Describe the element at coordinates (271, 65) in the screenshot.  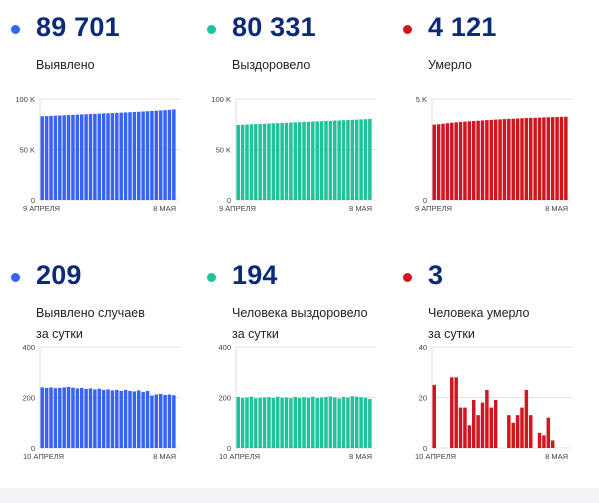
I see `stat-label: Выздоровело` at that location.